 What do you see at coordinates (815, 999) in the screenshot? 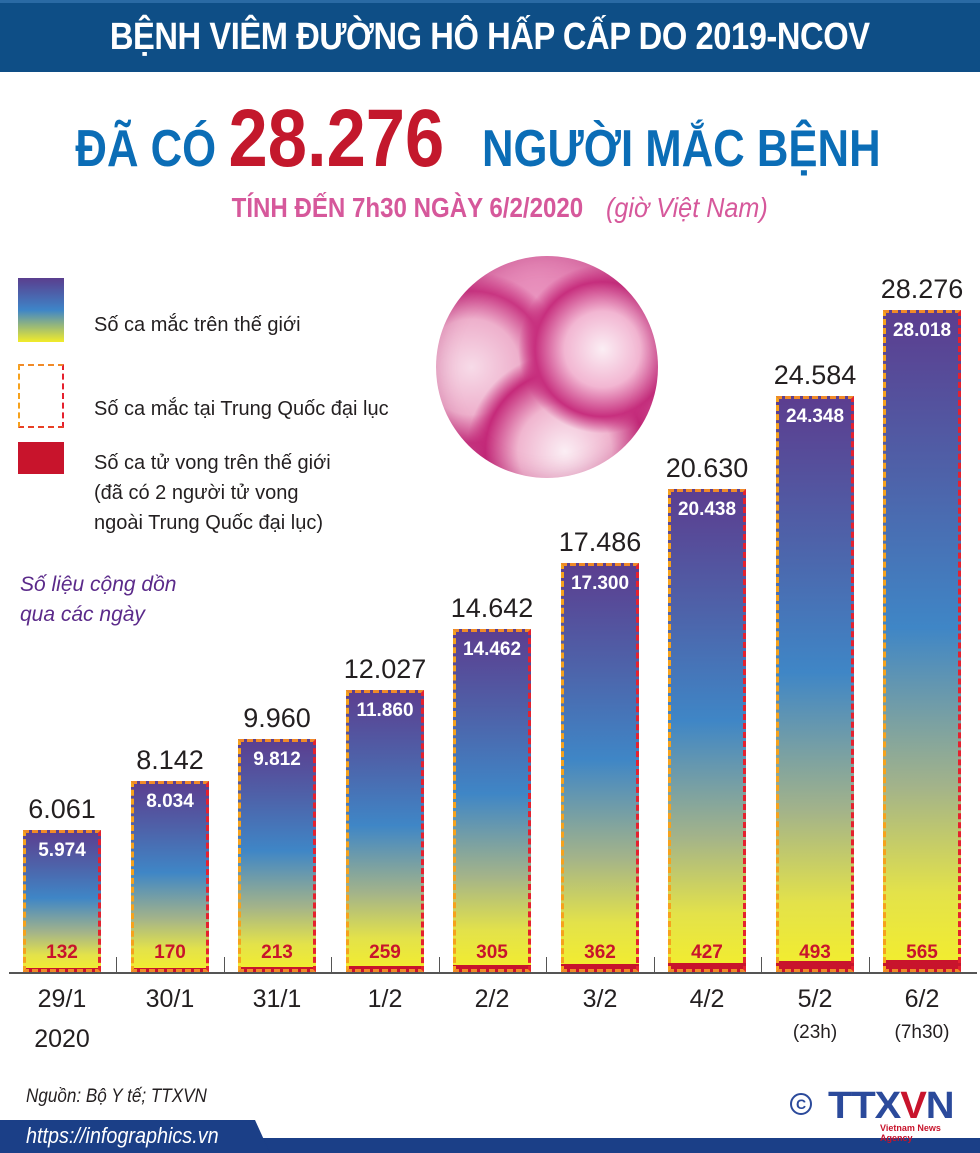
I see `x-axis-label: 5/2` at bounding box center [815, 999].